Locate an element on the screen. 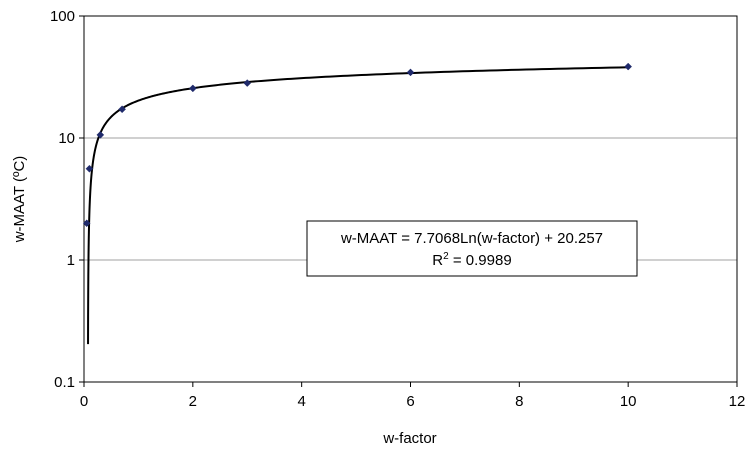  r-squared-superscript: 2 is located at coordinates (446, 256).